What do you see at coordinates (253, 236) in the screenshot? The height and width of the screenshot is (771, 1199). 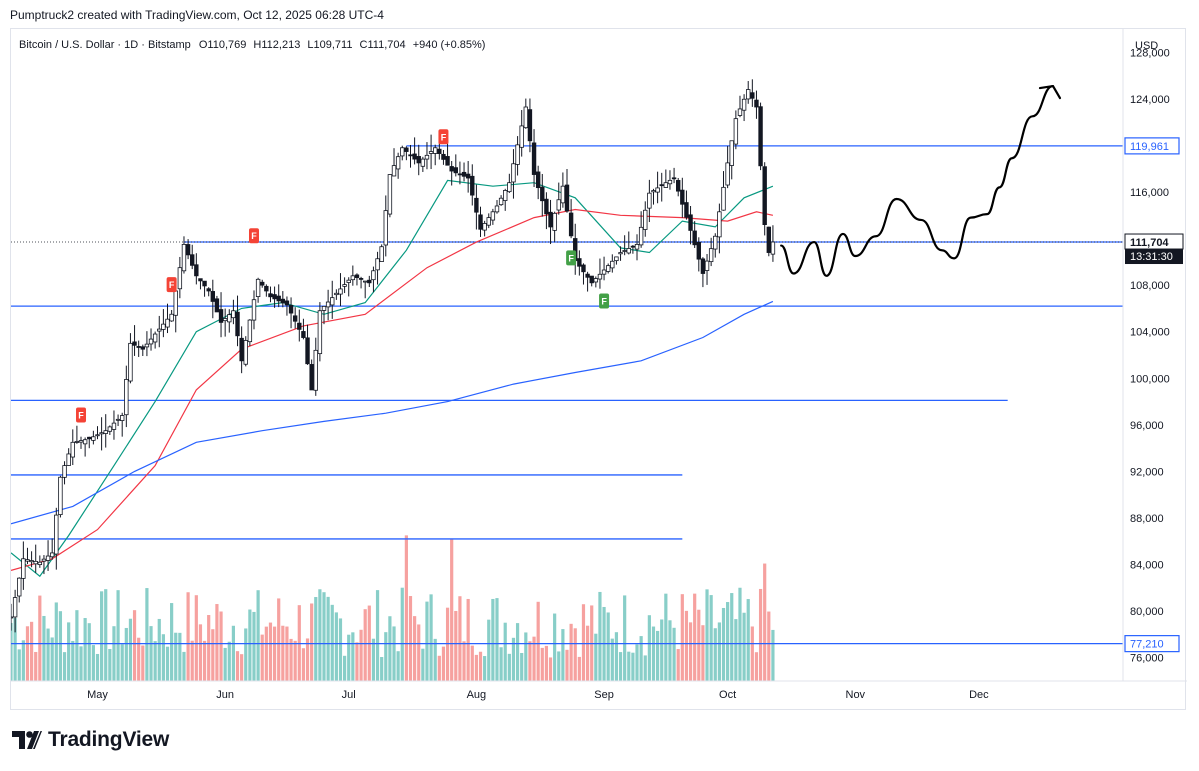 I see `f-marker-box` at bounding box center [253, 236].